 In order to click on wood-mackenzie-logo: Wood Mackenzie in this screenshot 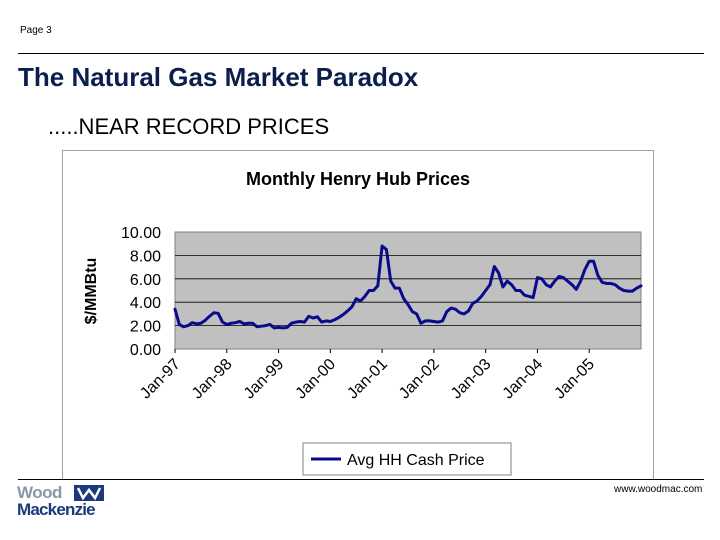, I will do `click(64, 503)`.